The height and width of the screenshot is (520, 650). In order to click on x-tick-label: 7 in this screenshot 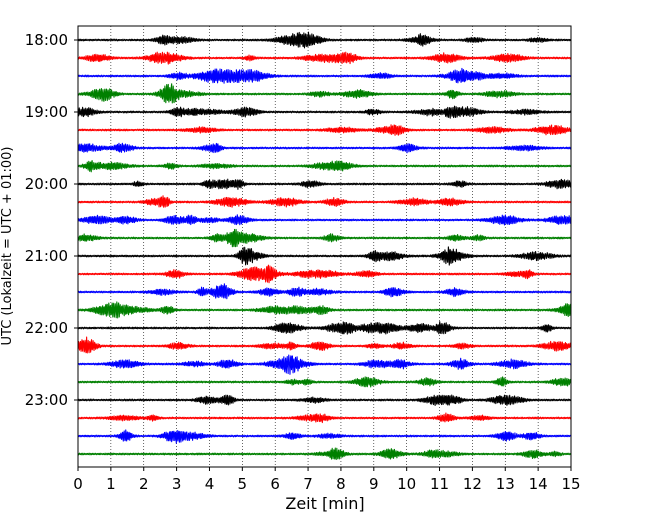, I will do `click(308, 484)`.